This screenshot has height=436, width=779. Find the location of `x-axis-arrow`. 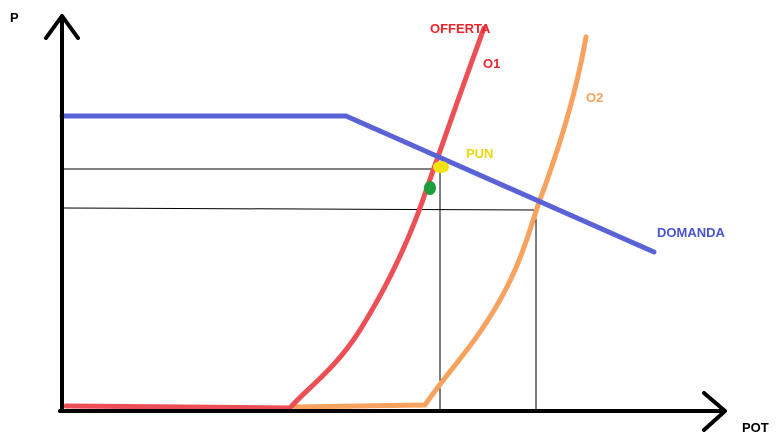

x-axis-arrow is located at coordinates (714, 411).